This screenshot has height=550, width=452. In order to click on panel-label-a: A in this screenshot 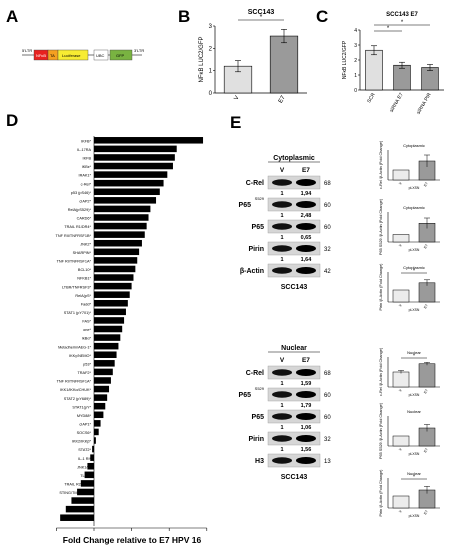, I will do `click(12, 16)`.